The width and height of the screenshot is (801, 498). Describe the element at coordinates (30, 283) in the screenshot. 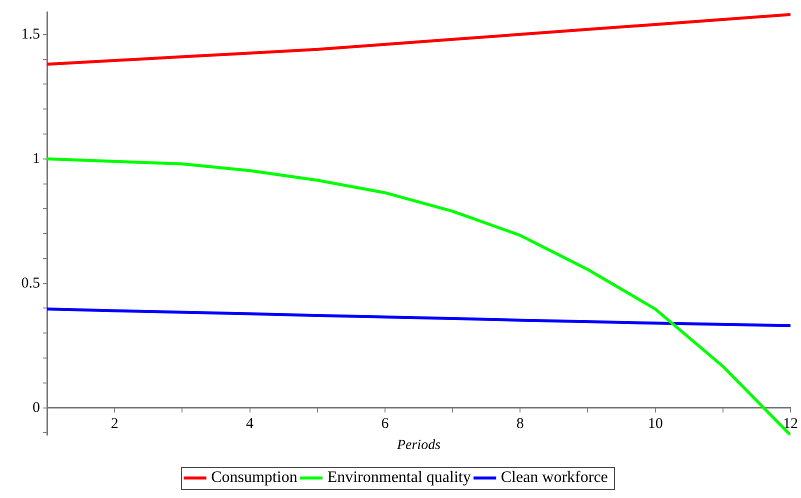

I see `y-tick-label: 0.5` at that location.